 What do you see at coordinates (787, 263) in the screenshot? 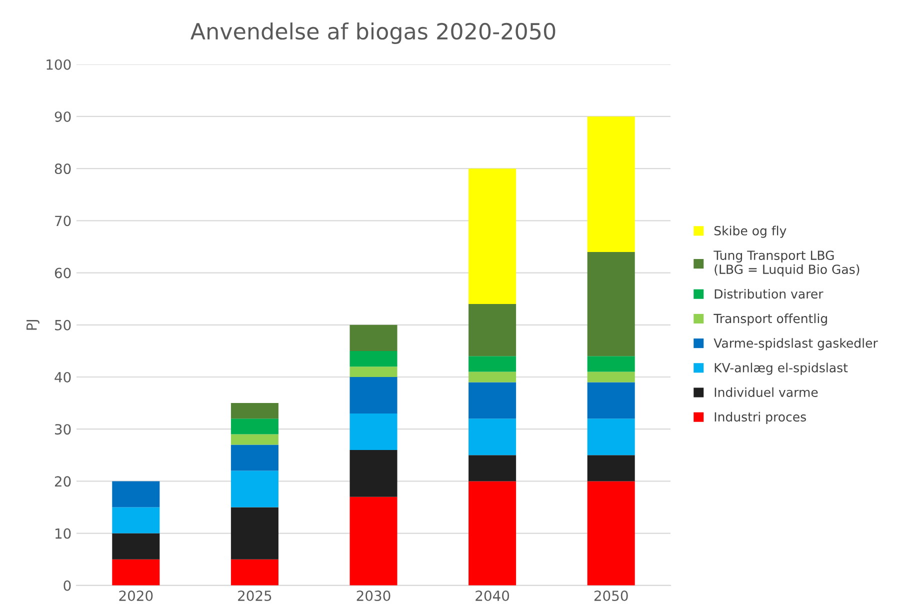
I see `legend-label: Tung Transport LBG (LBG = Luquid Bio Gas)` at bounding box center [787, 263].